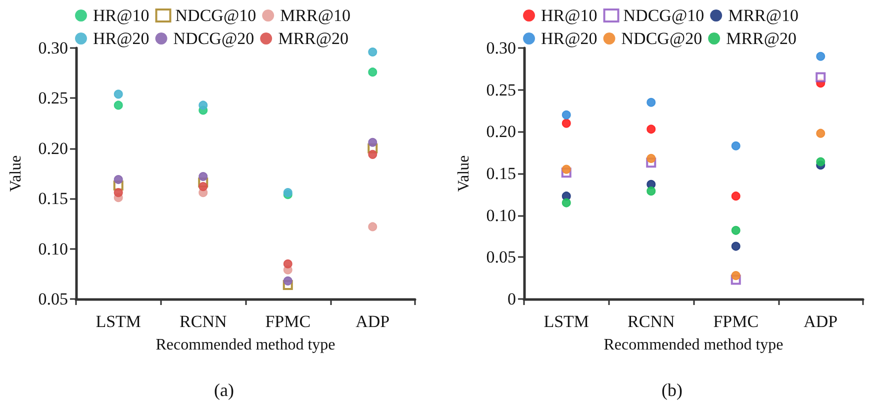  Describe the element at coordinates (672, 390) in the screenshot. I see `text: (b)` at that location.